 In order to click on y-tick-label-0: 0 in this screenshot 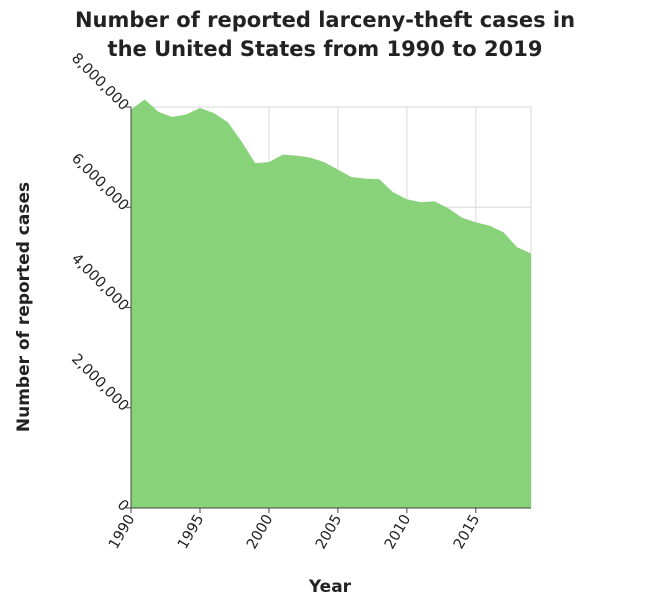, I will do `click(123, 506)`.